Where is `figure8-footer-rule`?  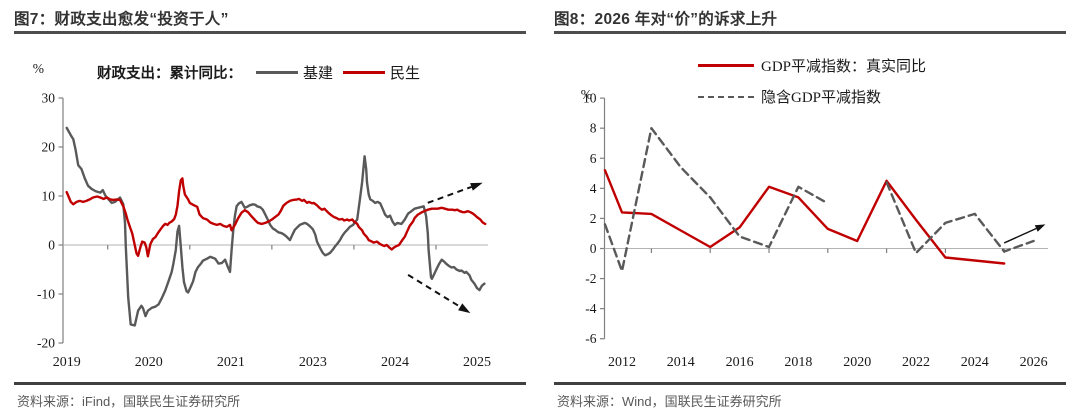 figure8-footer-rule is located at coordinates (810, 383).